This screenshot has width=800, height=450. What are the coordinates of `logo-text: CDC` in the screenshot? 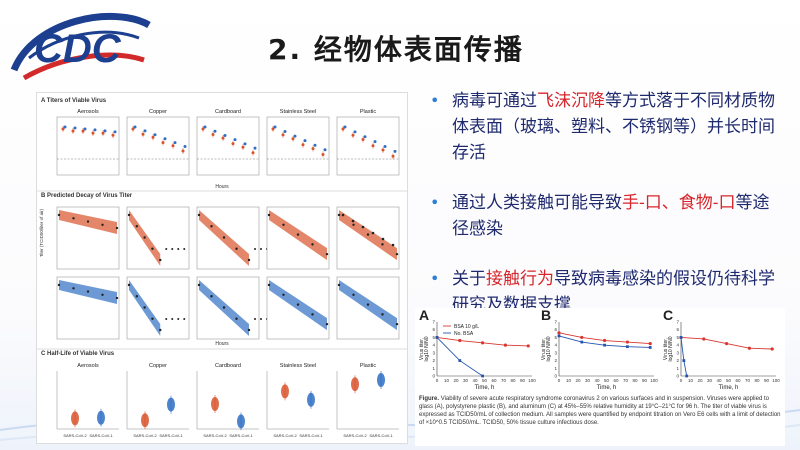 It's located at (78, 49).